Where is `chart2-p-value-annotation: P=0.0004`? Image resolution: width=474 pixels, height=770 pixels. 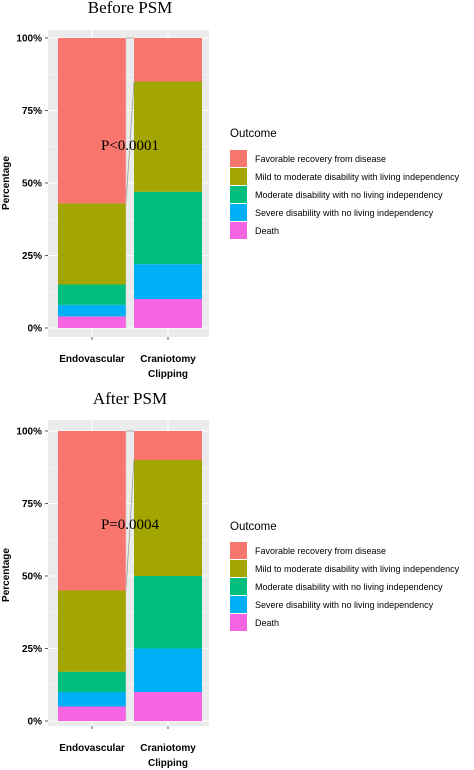
chart2-p-value-annotation: P=0.0004 is located at coordinates (130, 525).